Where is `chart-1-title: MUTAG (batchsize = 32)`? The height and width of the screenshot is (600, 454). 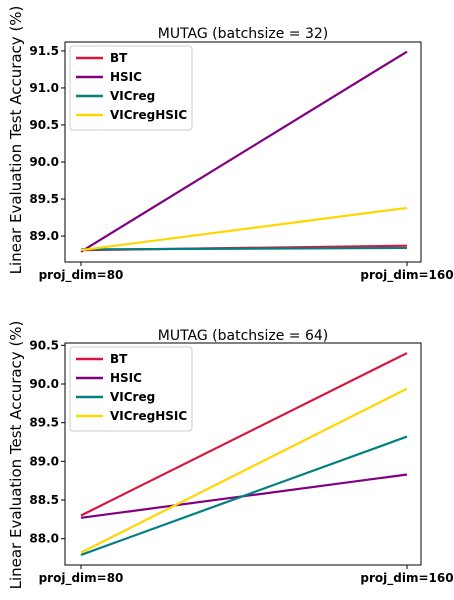 chart-1-title: MUTAG (batchsize = 32) is located at coordinates (243, 34).